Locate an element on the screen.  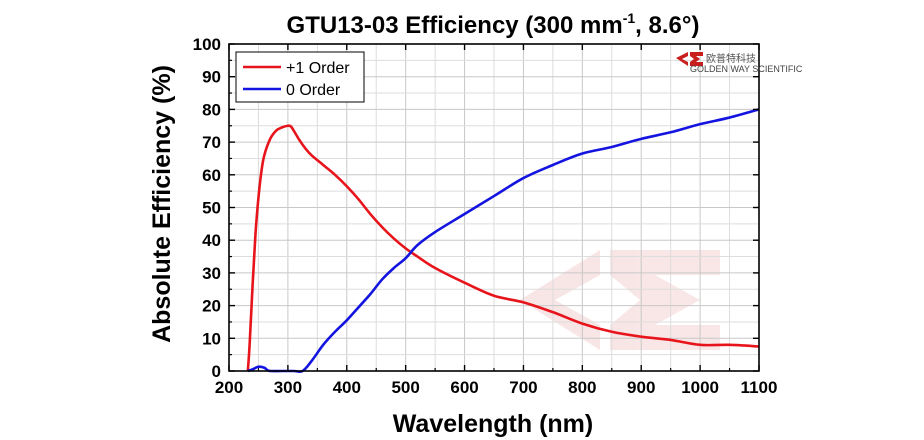
chart-title-end: , 8.6°) is located at coordinates (667, 25).